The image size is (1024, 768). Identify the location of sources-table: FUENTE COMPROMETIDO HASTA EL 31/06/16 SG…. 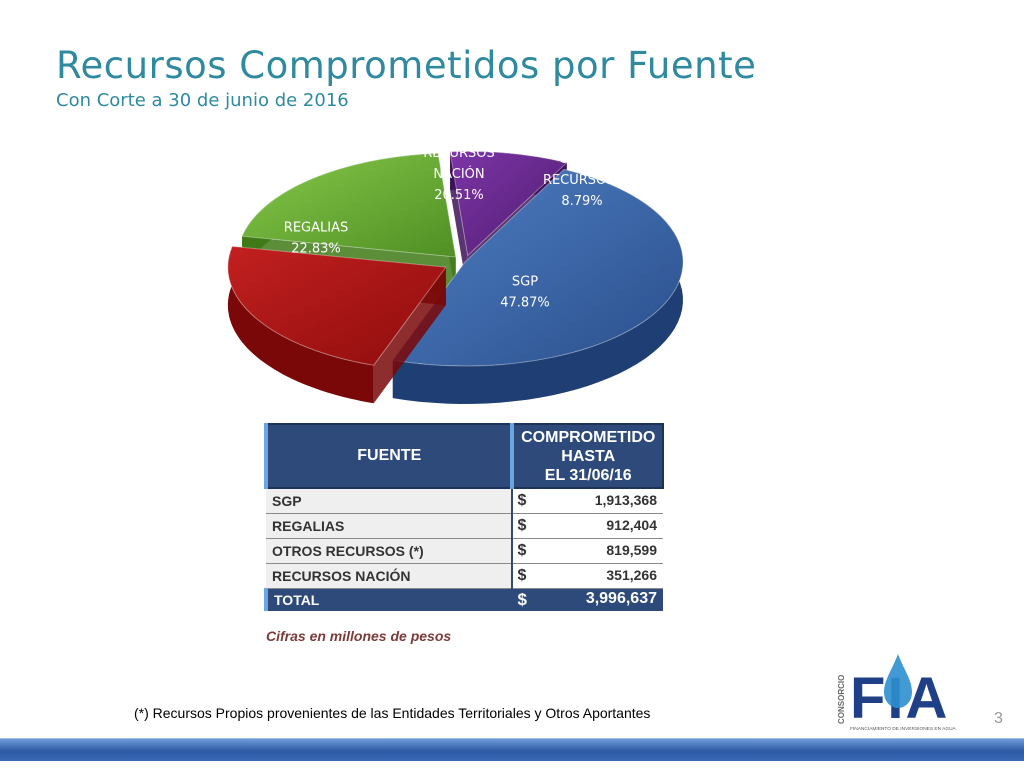
(463, 517).